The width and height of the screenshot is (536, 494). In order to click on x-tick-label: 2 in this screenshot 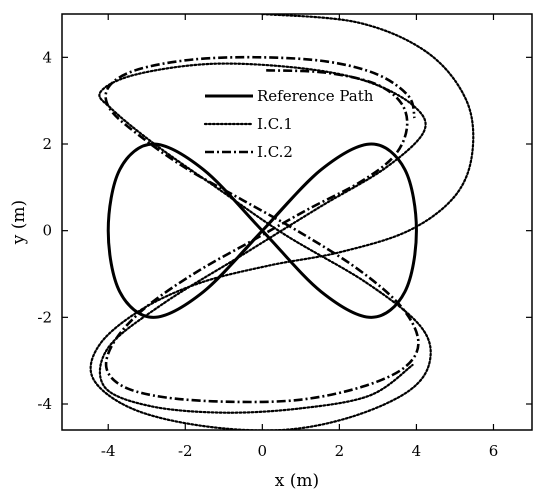, I will do `click(340, 451)`.